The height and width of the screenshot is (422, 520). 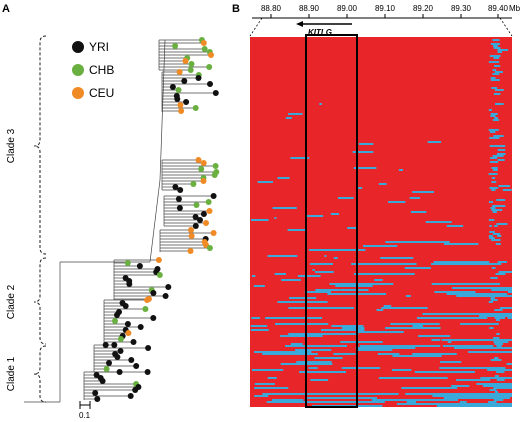 I want to click on clade-1-bracket, so click(x=40, y=374).